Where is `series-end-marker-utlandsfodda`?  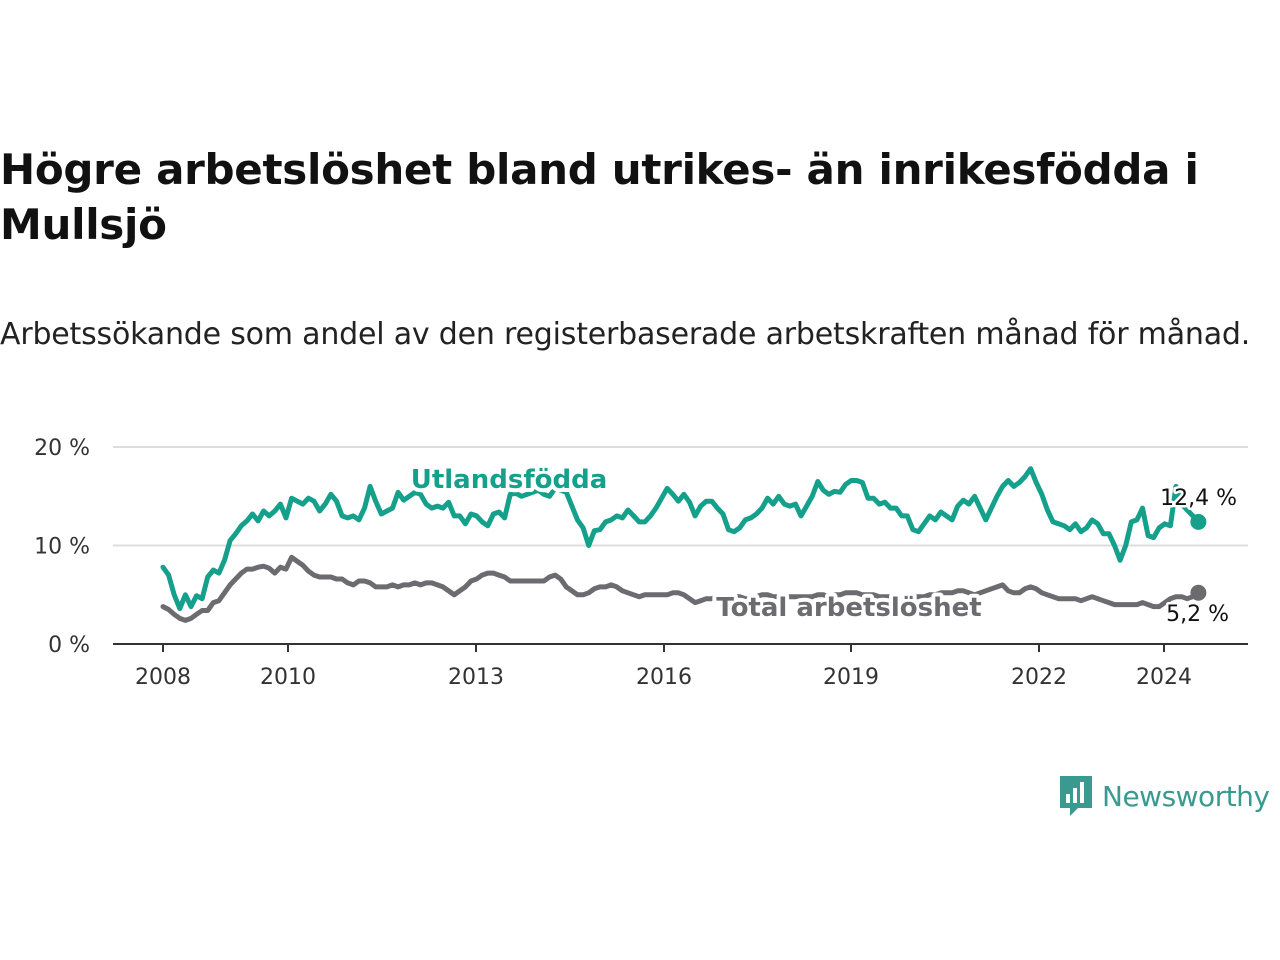 series-end-marker-utlandsfodda is located at coordinates (1198, 521).